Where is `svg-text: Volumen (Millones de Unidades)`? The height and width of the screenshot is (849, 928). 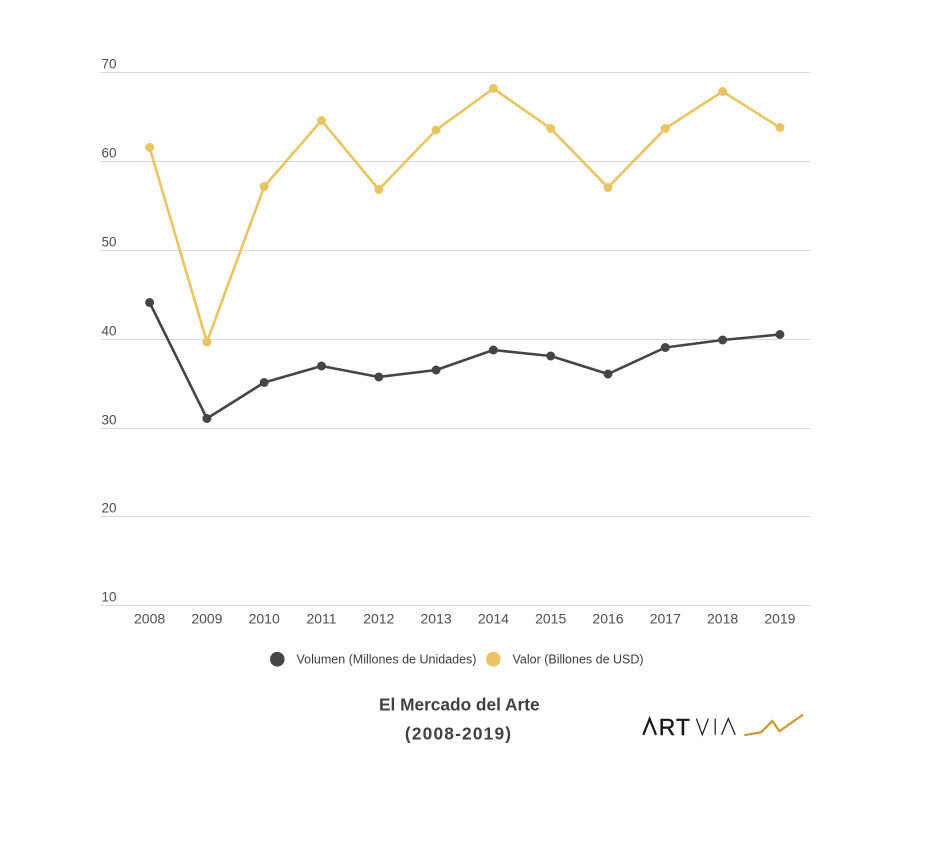
svg-text: Volumen (Millones de Unidades) is located at coordinates (387, 660).